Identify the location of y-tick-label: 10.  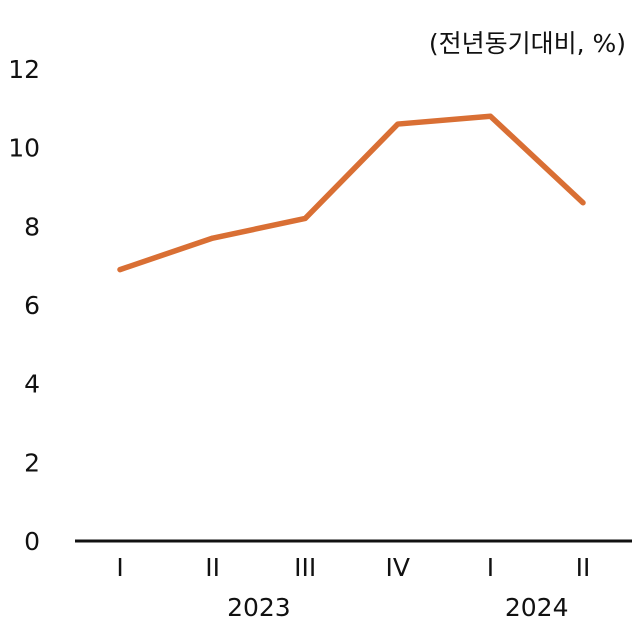
(24, 148).